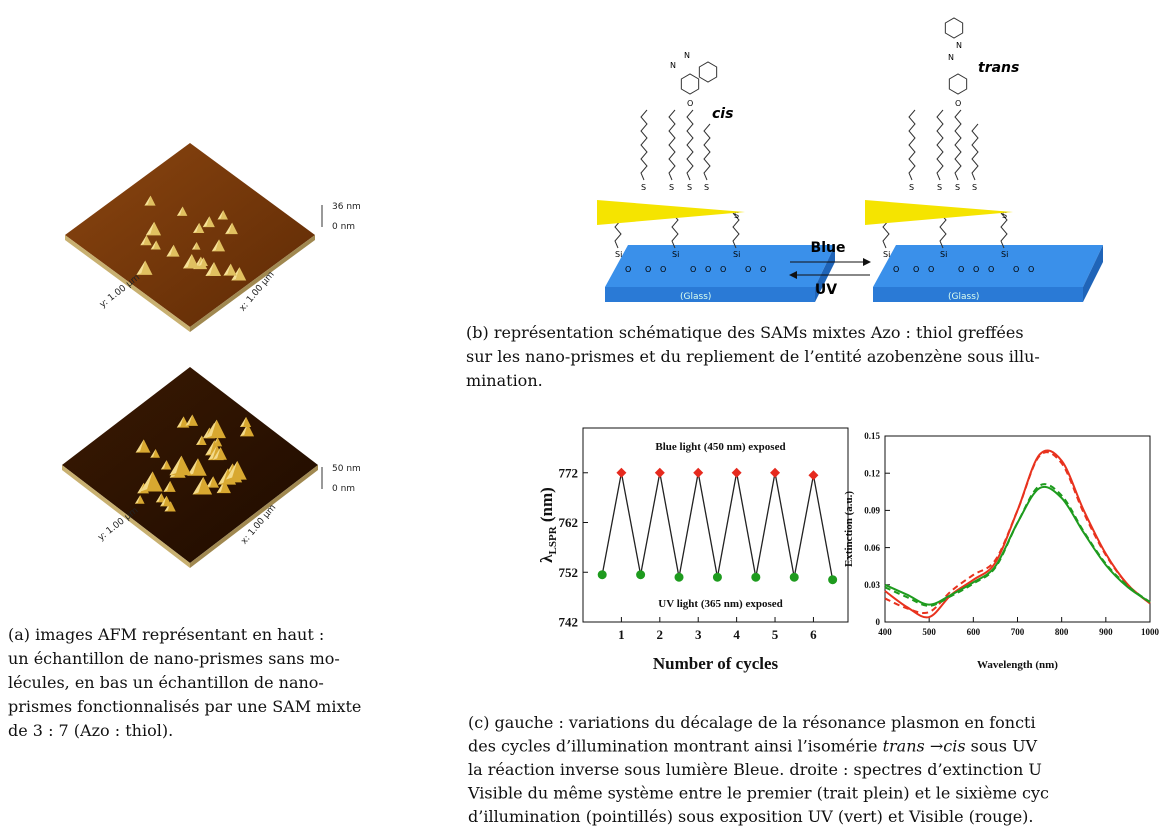 The width and height of the screenshot is (1160, 834). I want to click on isomer-label: trans, so click(998, 68).